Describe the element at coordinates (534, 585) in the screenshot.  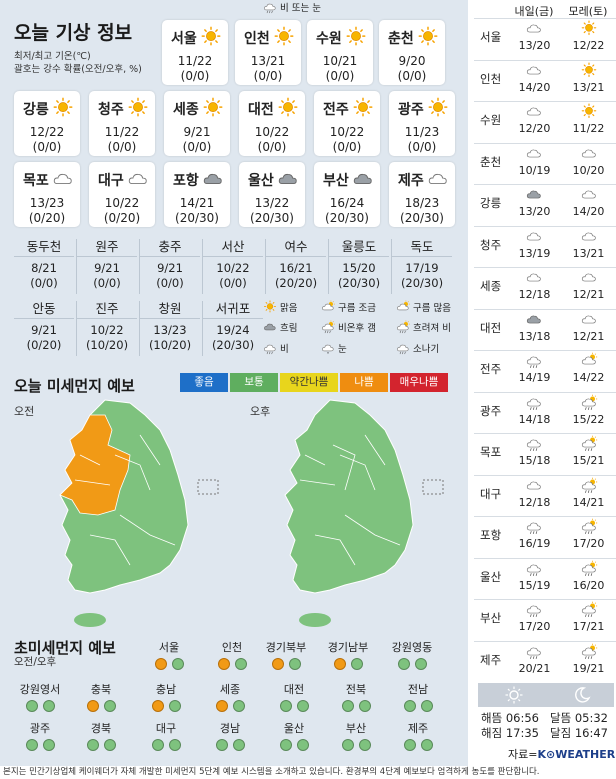
I see `forecast-temp-d1: 15/19` at that location.